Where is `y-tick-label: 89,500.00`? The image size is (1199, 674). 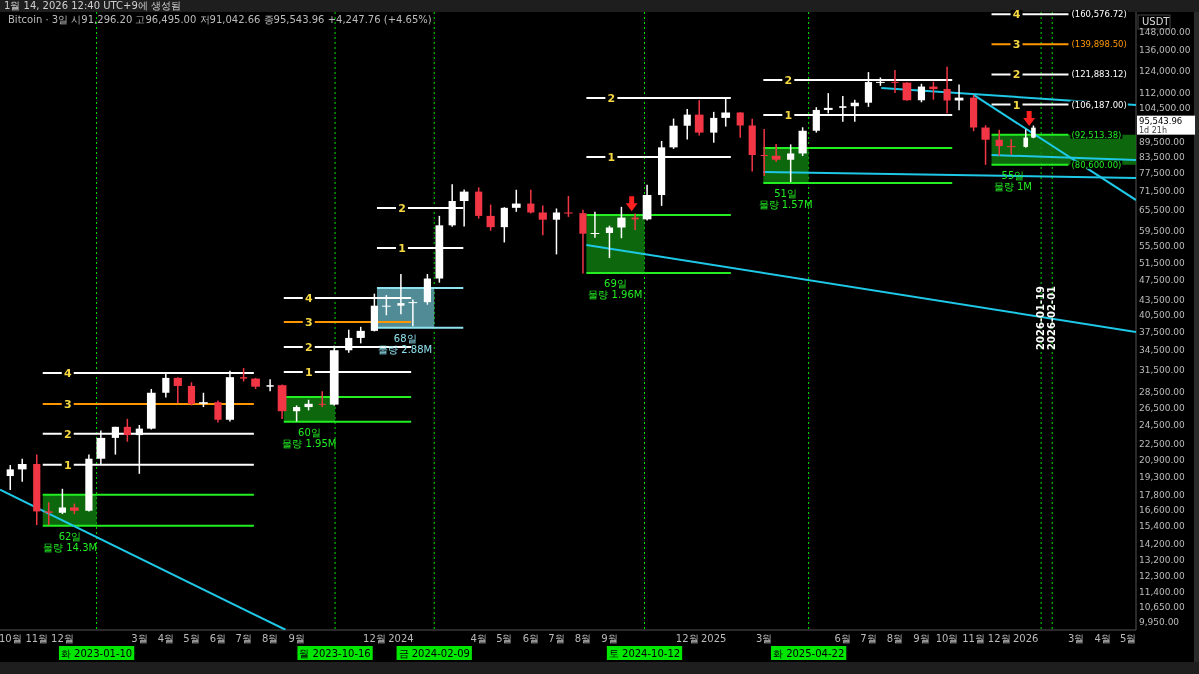
y-tick-label: 89,500.00 is located at coordinates (1162, 141).